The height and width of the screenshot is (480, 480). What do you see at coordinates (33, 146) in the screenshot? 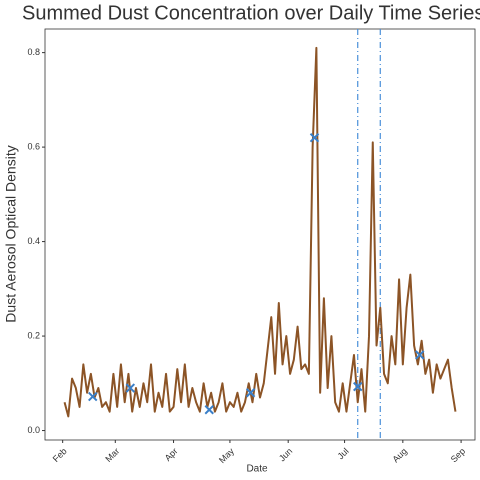
I see `y-tick-label: 0.6` at bounding box center [33, 146].